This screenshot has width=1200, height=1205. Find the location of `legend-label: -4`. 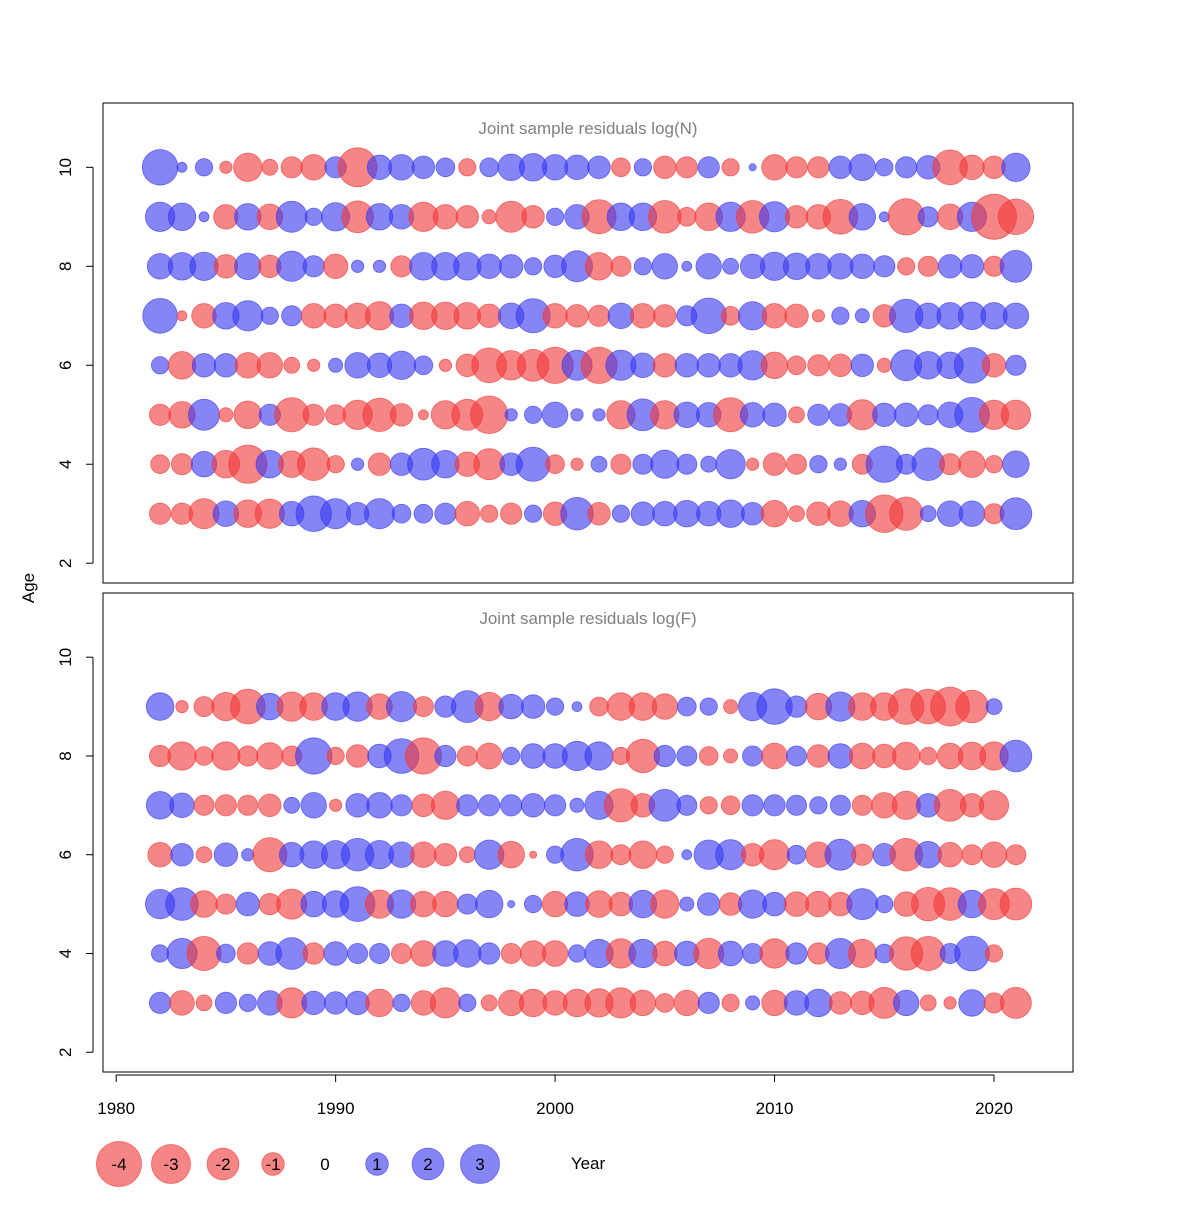

legend-label: -4 is located at coordinates (118, 1164).